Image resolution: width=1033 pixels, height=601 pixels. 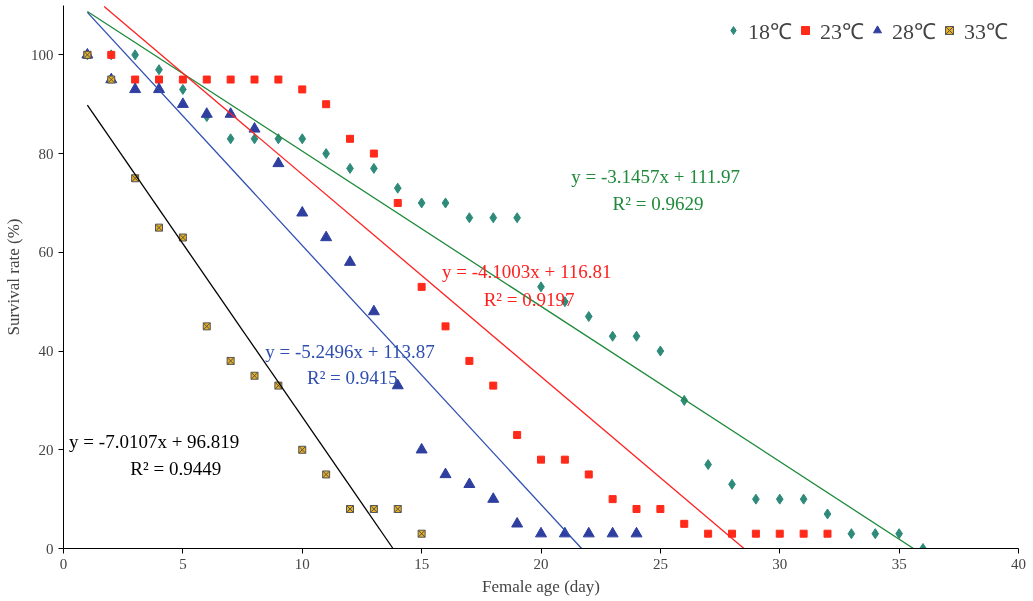 What do you see at coordinates (422, 563) in the screenshot?
I see `x-tick-label: 15` at bounding box center [422, 563].